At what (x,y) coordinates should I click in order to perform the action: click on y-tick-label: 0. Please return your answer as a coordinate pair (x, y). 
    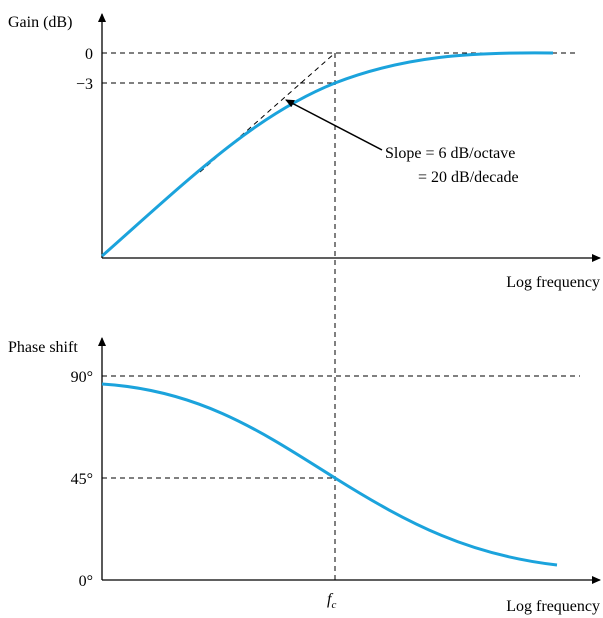
    Looking at the image, I should click on (89, 54).